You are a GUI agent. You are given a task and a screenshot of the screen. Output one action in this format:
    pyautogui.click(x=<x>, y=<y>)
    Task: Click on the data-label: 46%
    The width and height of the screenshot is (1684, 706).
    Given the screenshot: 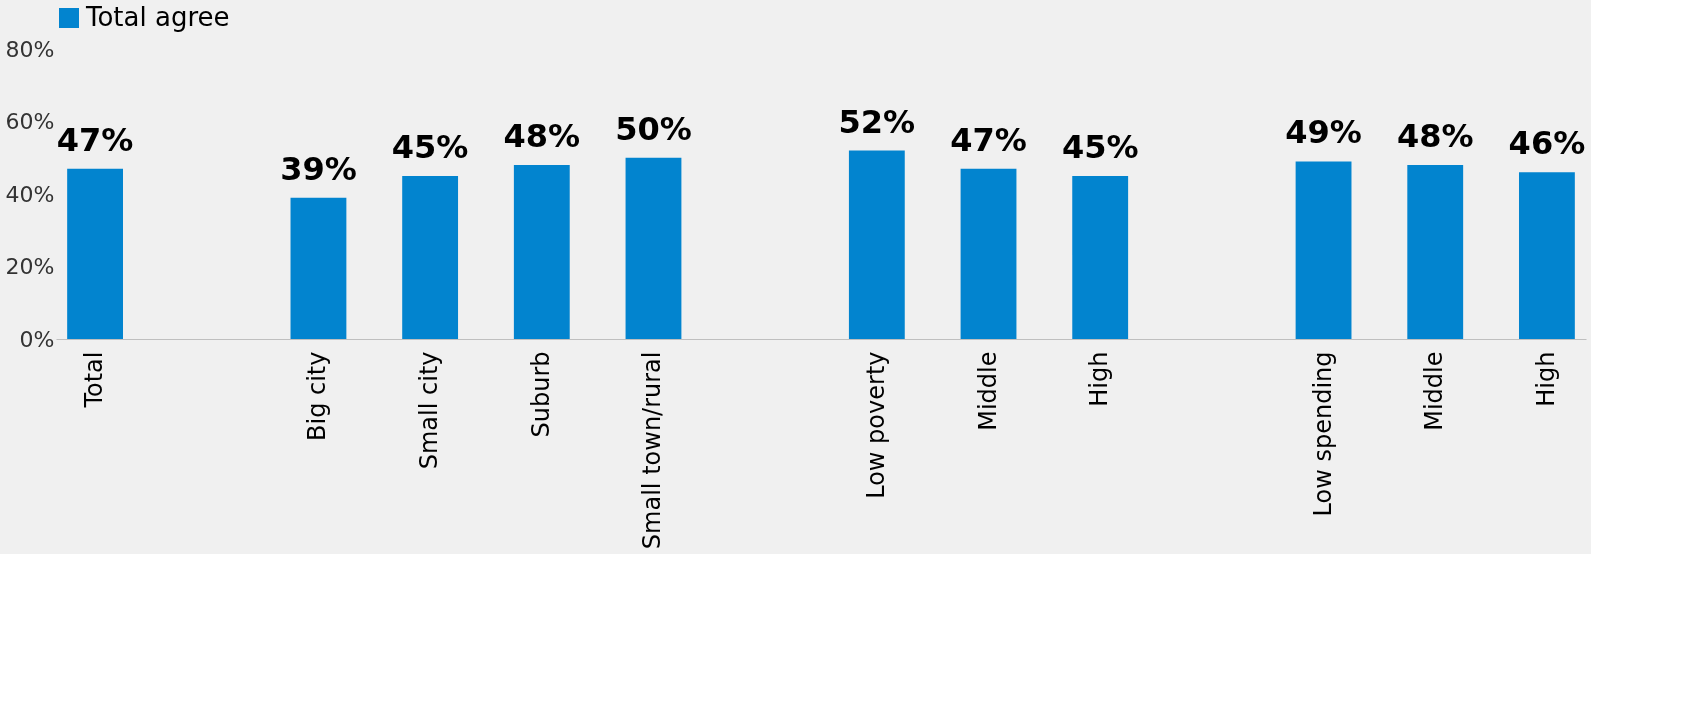 What is the action you would take?
    pyautogui.click(x=1547, y=143)
    